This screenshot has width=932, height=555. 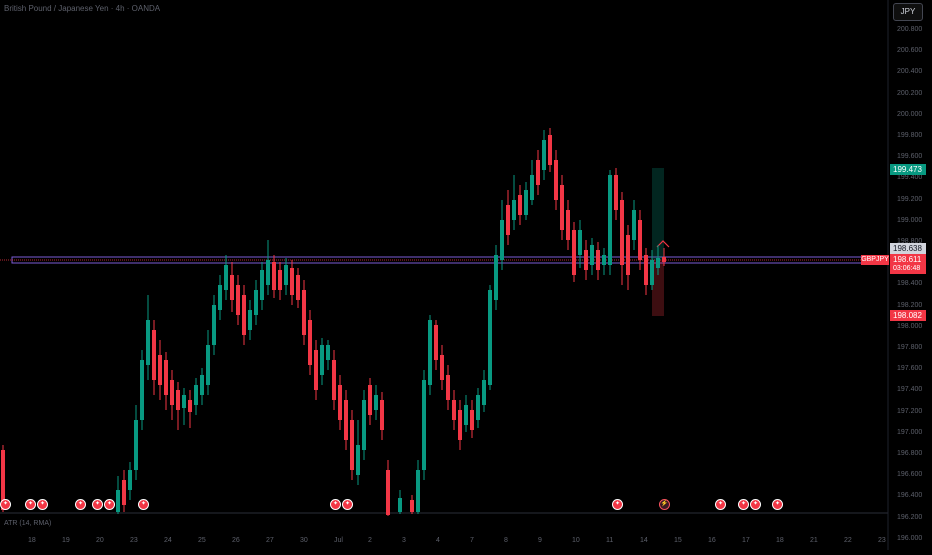 What do you see at coordinates (910, 517) in the screenshot?
I see `price-tick-label: 196.200` at bounding box center [910, 517].